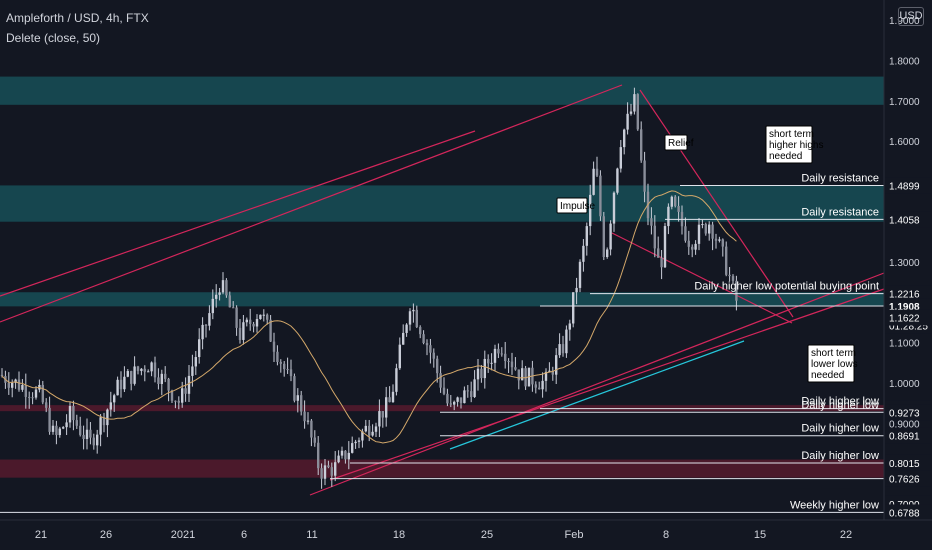 Image resolution: width=932 pixels, height=550 pixels. What do you see at coordinates (574, 535) in the screenshot?
I see `time-tick-label: Feb` at bounding box center [574, 535].